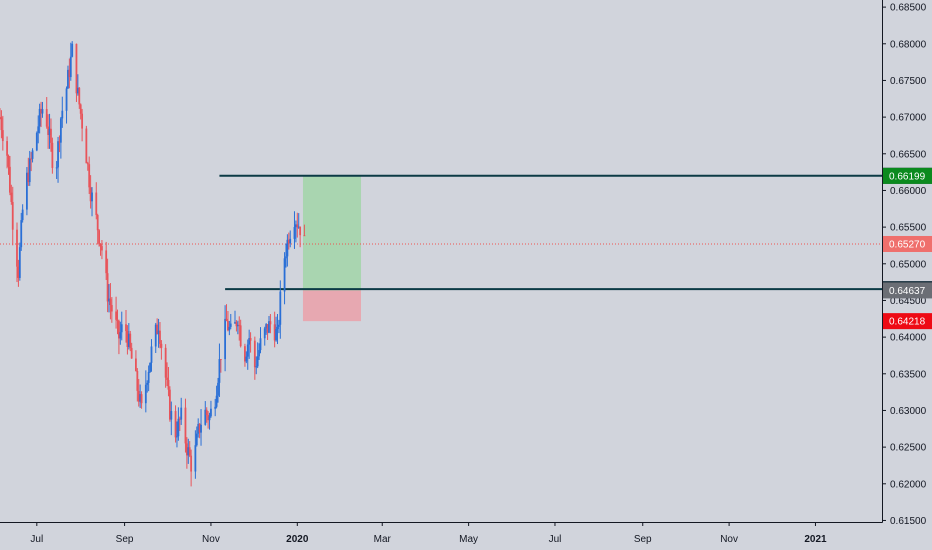  I want to click on price-tick-label: 0.63500, so click(908, 374).